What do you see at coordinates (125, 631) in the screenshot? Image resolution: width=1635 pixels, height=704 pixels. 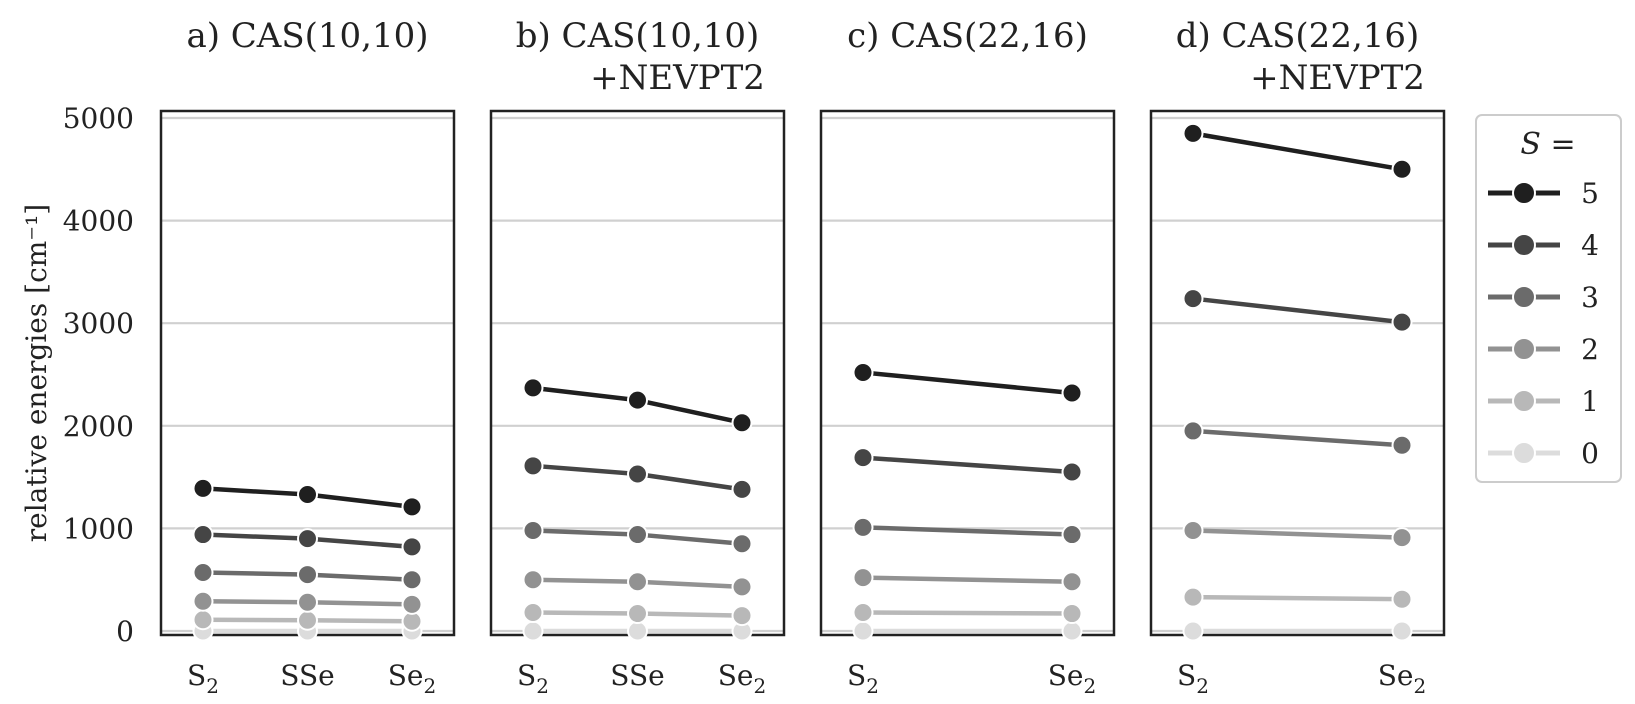 I see `y-tick-label: 0` at bounding box center [125, 631].